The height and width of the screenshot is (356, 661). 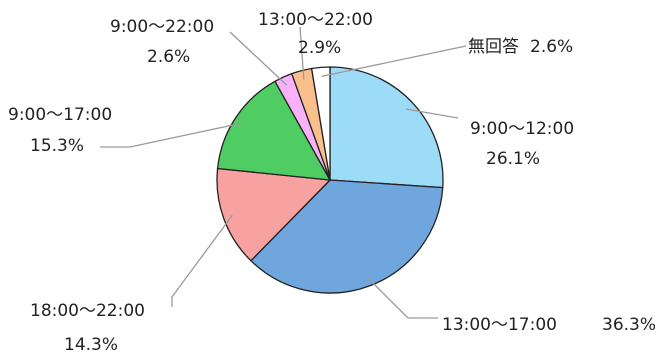 What do you see at coordinates (499, 325) in the screenshot?
I see `label-13-17: 13:00〜17:00` at bounding box center [499, 325].